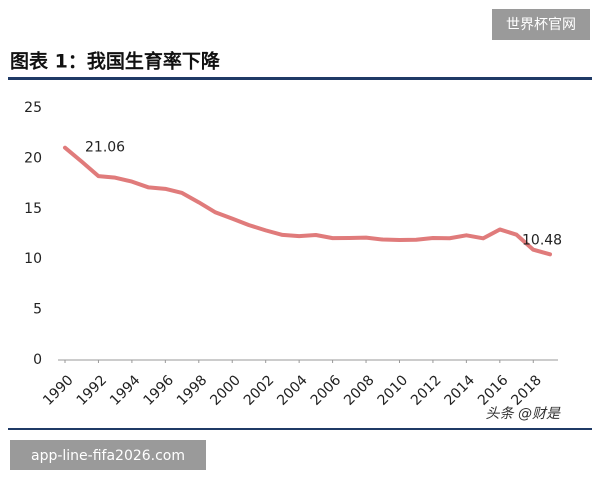  Describe the element at coordinates (526, 390) in the screenshot. I see `x-tick-label: 2018` at that location.